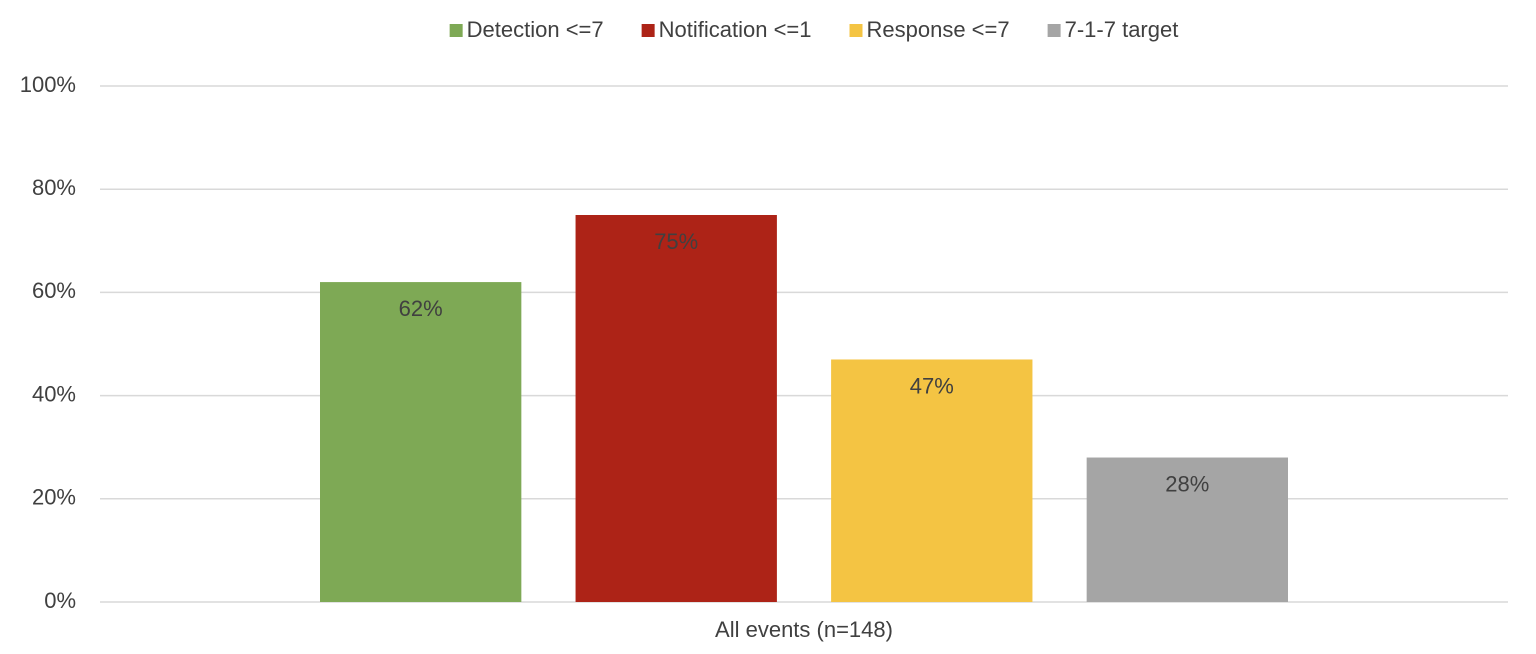 The image size is (1536, 654). I want to click on legend-label: 7-1-7 target, so click(1122, 29).